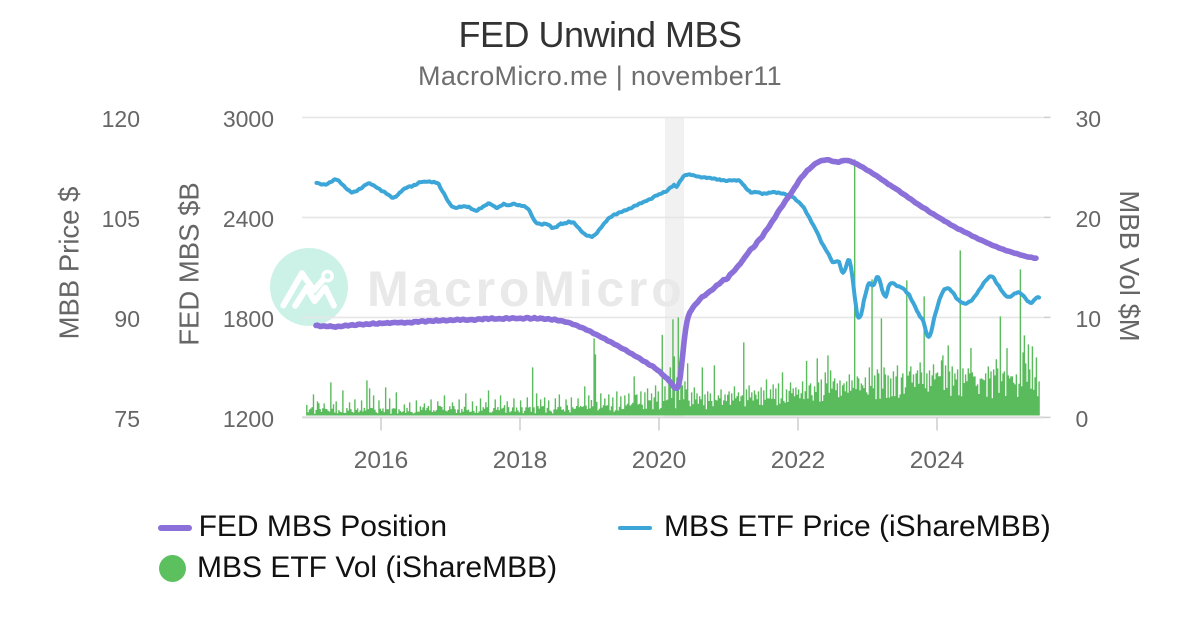  Describe the element at coordinates (526, 289) in the screenshot. I see `svg-text: MacroMicro` at that location.